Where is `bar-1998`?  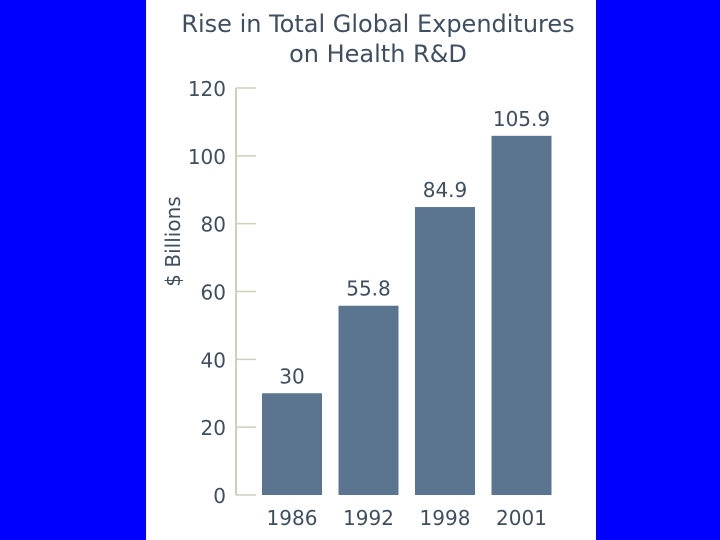
bar-1998 is located at coordinates (445, 351).